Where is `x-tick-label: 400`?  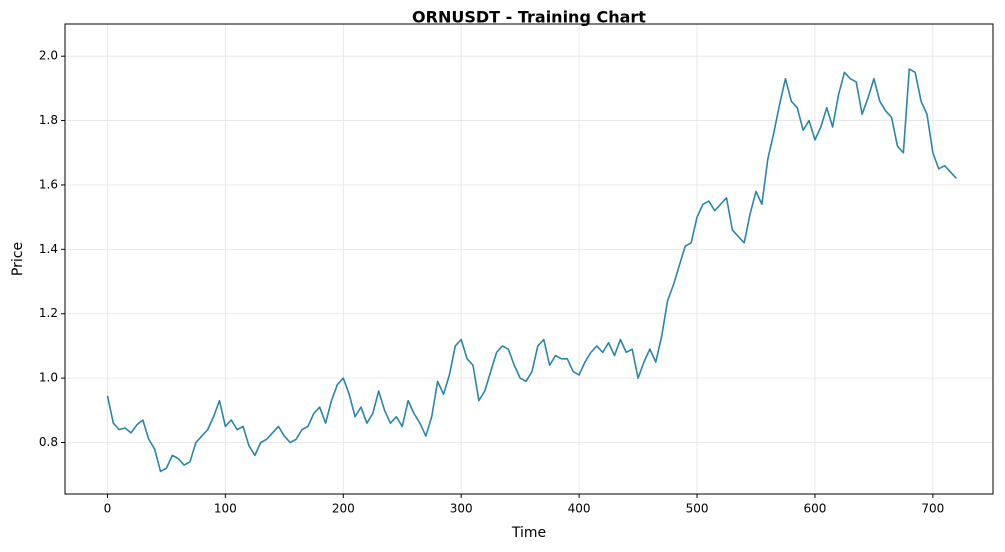 x-tick-label: 400 is located at coordinates (579, 509).